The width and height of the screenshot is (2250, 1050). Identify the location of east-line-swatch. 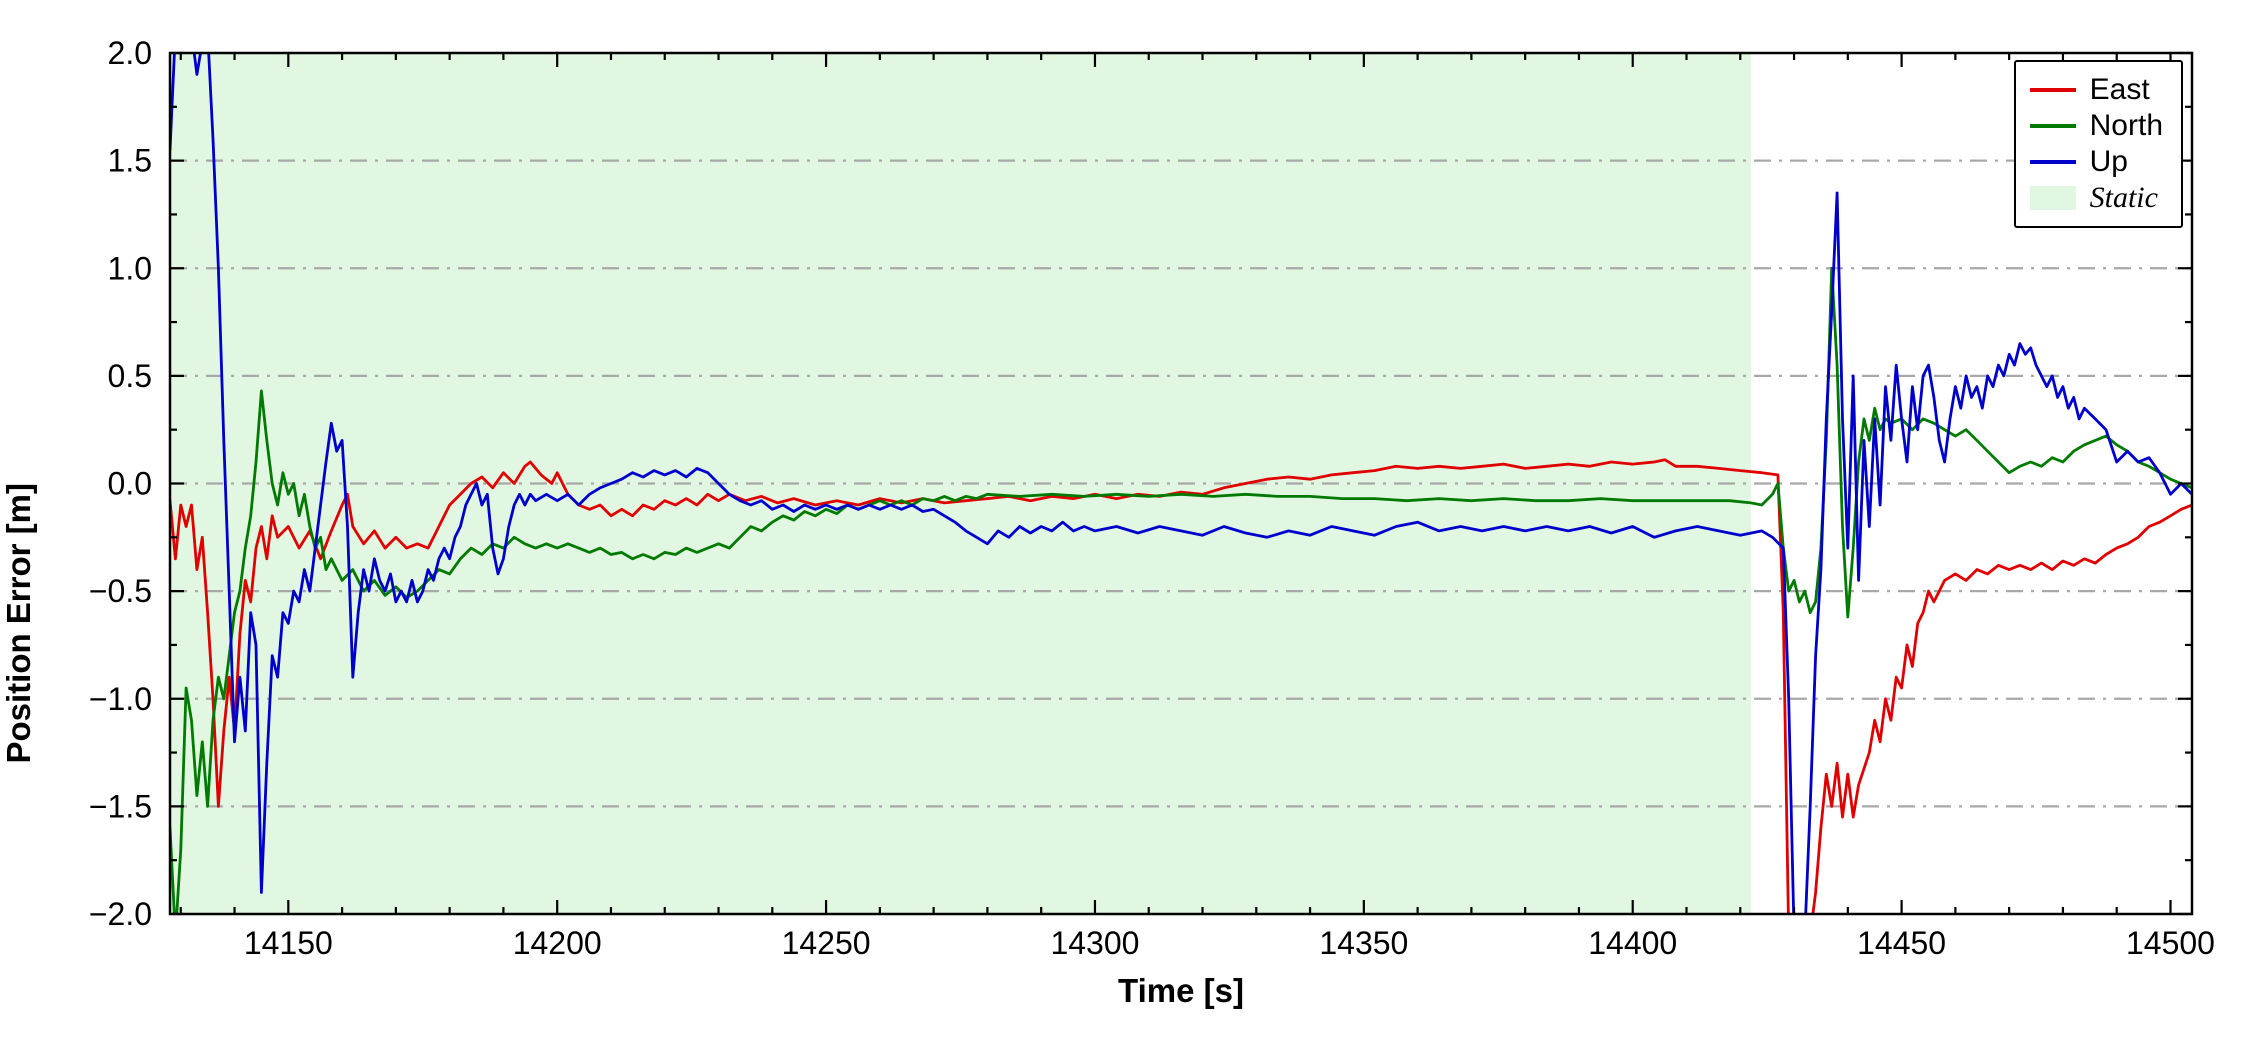
(2052, 90).